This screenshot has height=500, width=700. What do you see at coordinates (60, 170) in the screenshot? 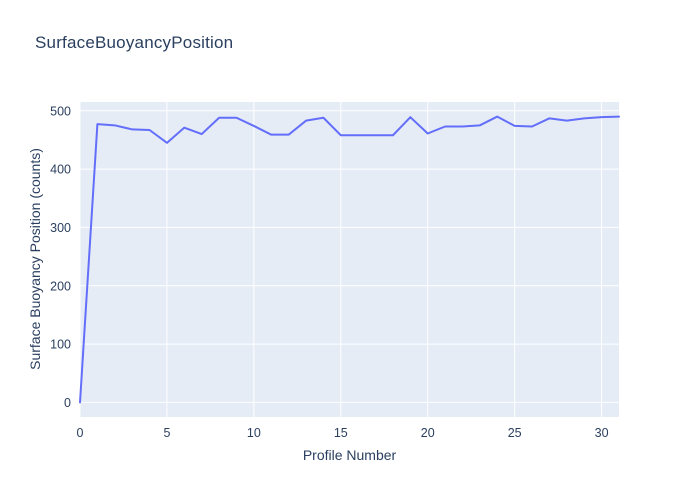
I see `y-tick-label: 400` at bounding box center [60, 170].